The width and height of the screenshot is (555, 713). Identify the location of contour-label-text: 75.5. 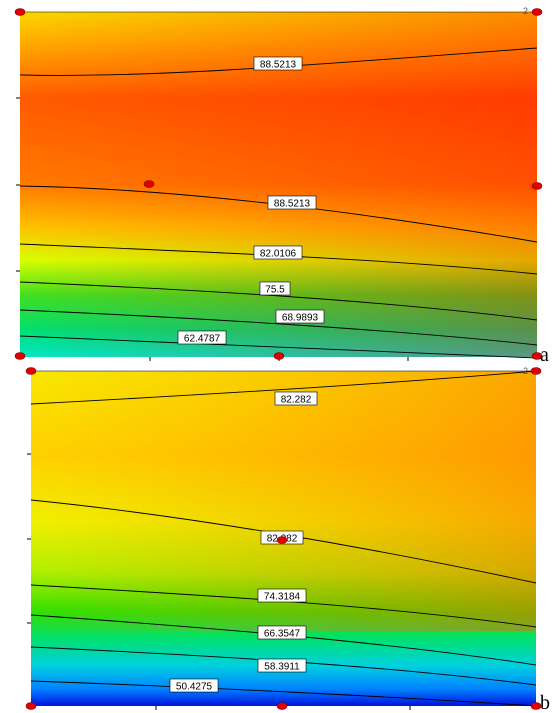
(275, 290).